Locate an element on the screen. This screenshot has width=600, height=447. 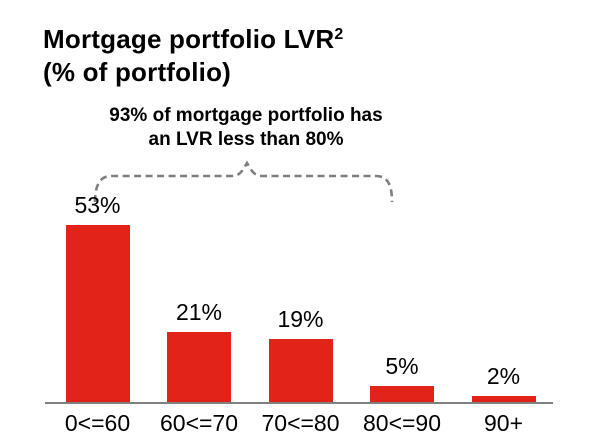
bar-90+ is located at coordinates (503, 399).